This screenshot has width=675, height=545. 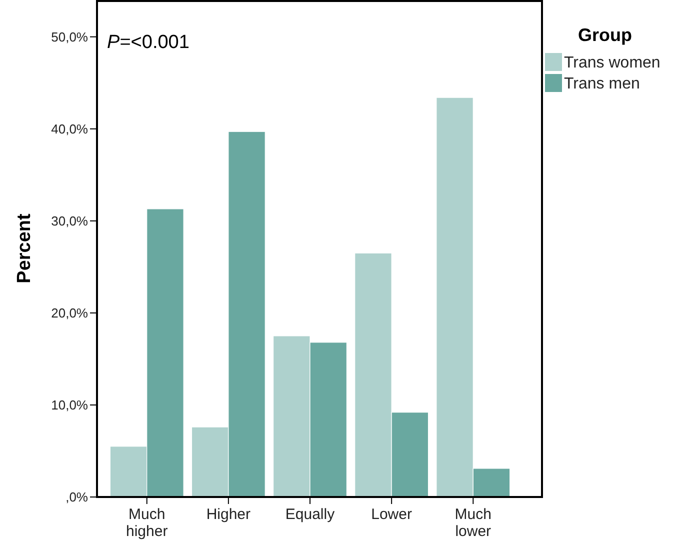 What do you see at coordinates (391, 514) in the screenshot?
I see `x-tick-label: Lower` at bounding box center [391, 514].